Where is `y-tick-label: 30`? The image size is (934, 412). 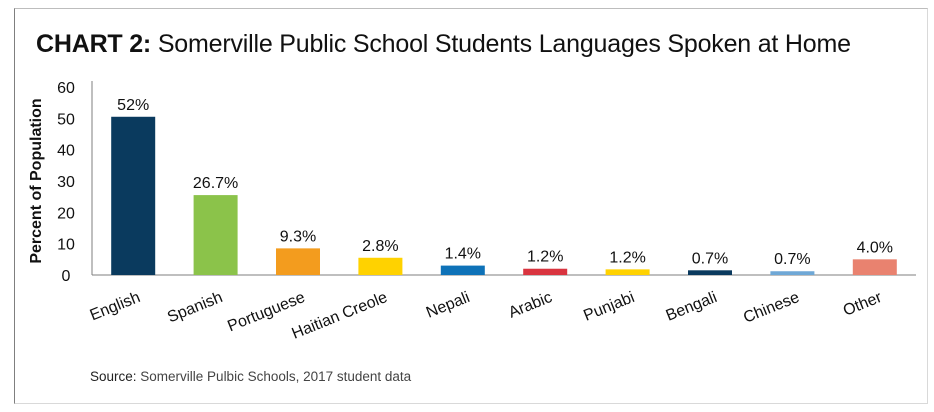 y-tick-label: 30 is located at coordinates (66, 182).